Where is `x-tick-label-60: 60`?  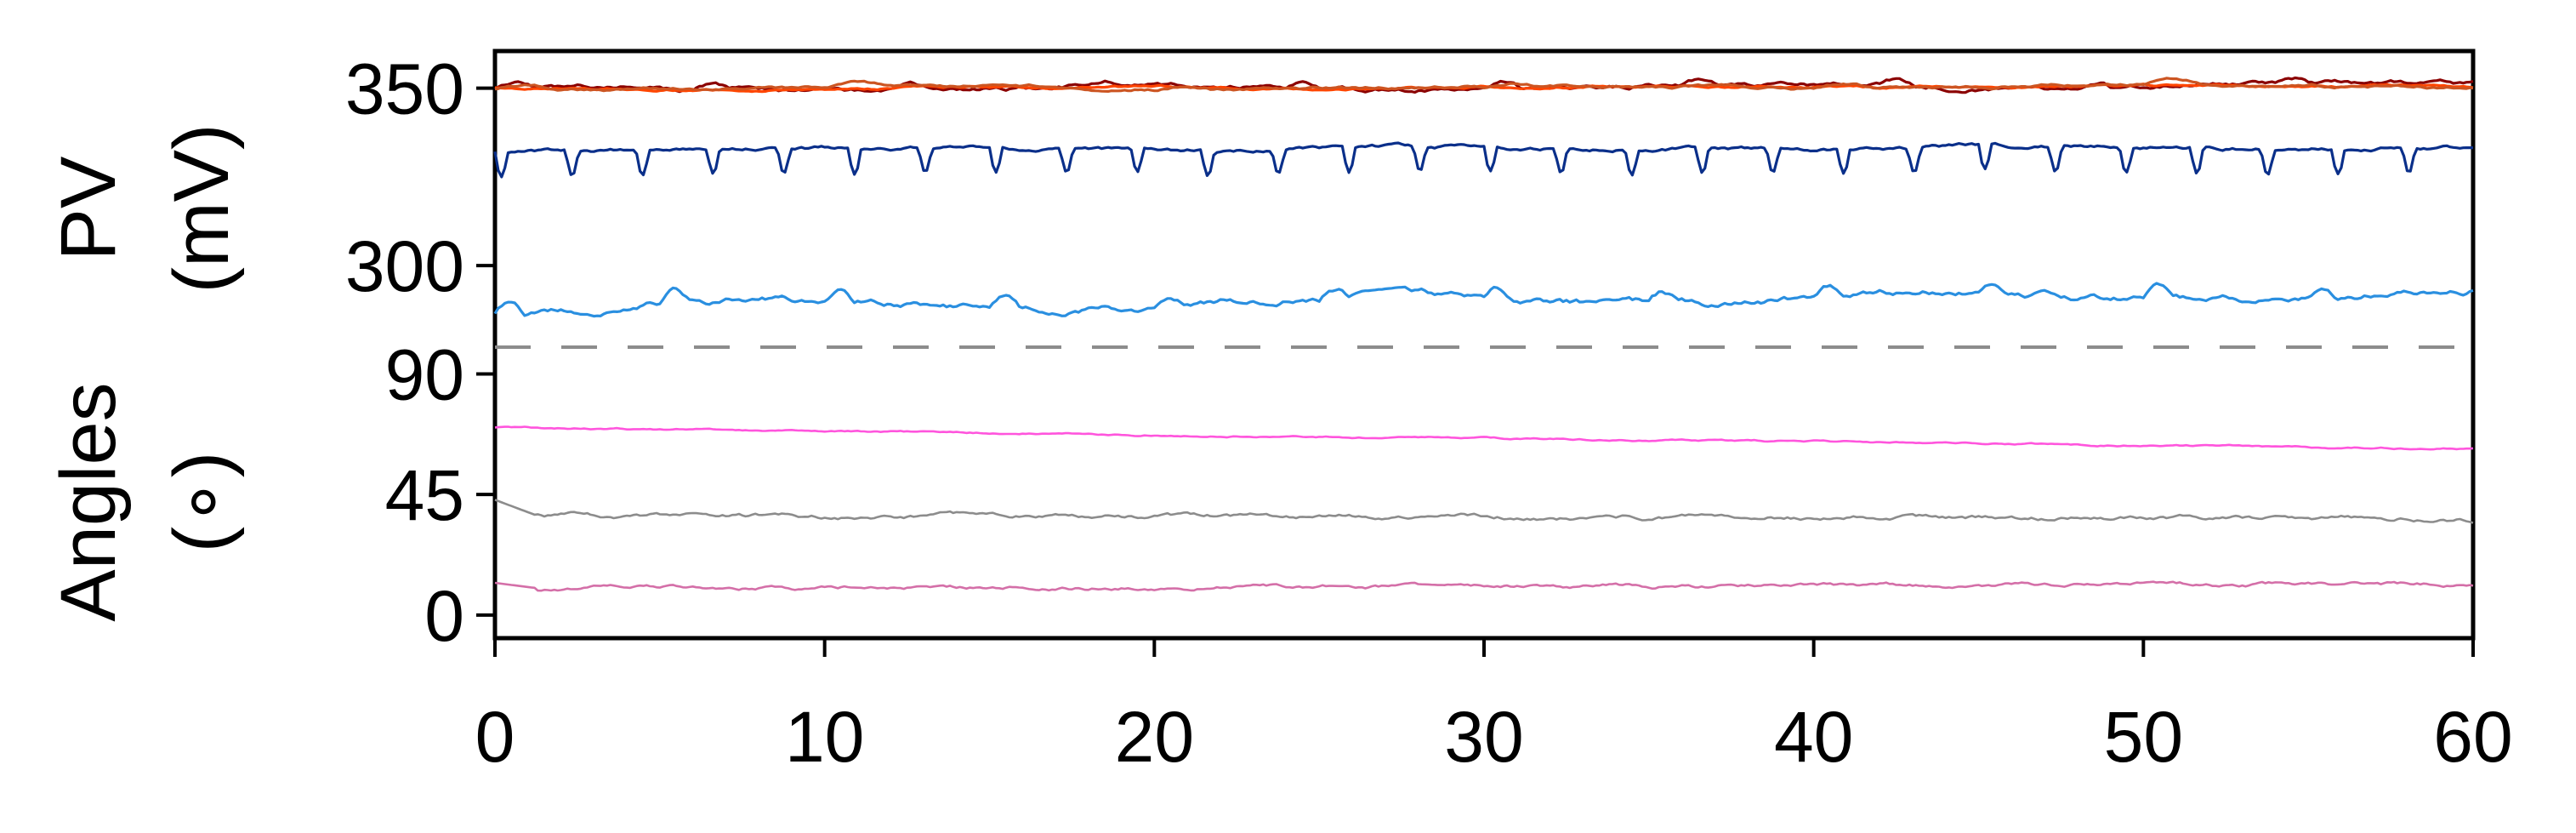 x-tick-label-60: 60 is located at coordinates (2472, 737).